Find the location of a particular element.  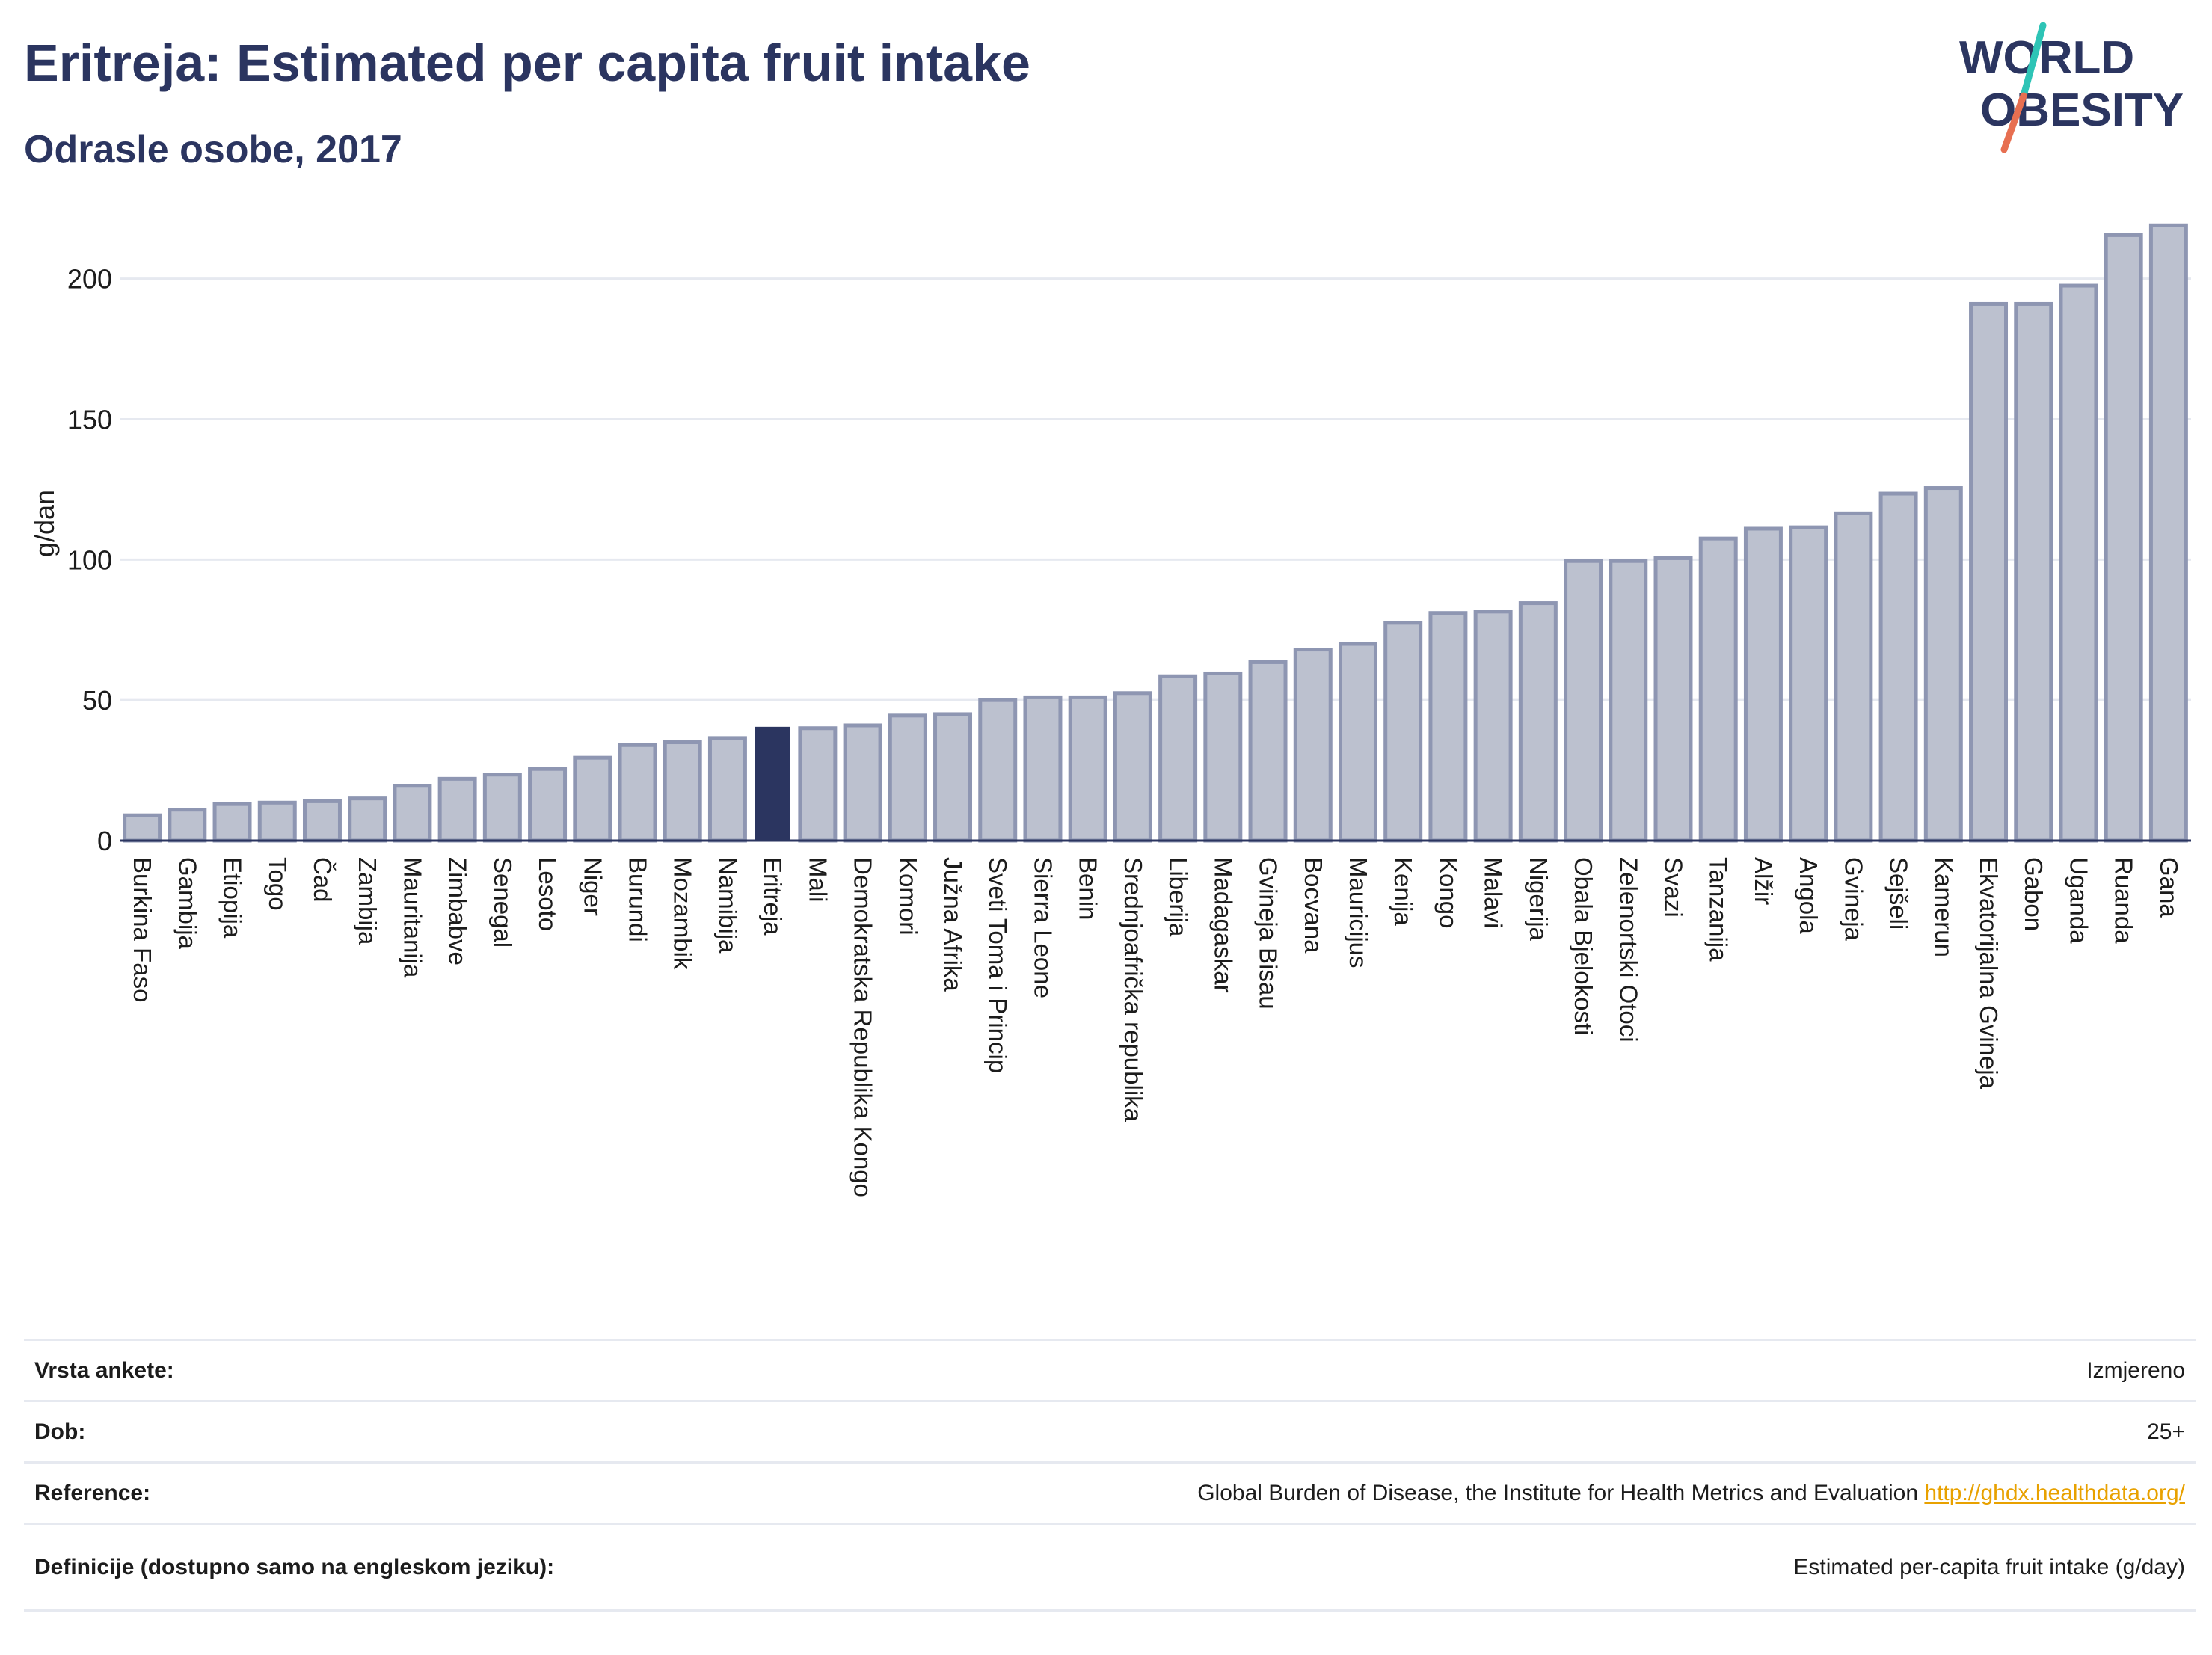

age-label: Dob: is located at coordinates (303, 1432).